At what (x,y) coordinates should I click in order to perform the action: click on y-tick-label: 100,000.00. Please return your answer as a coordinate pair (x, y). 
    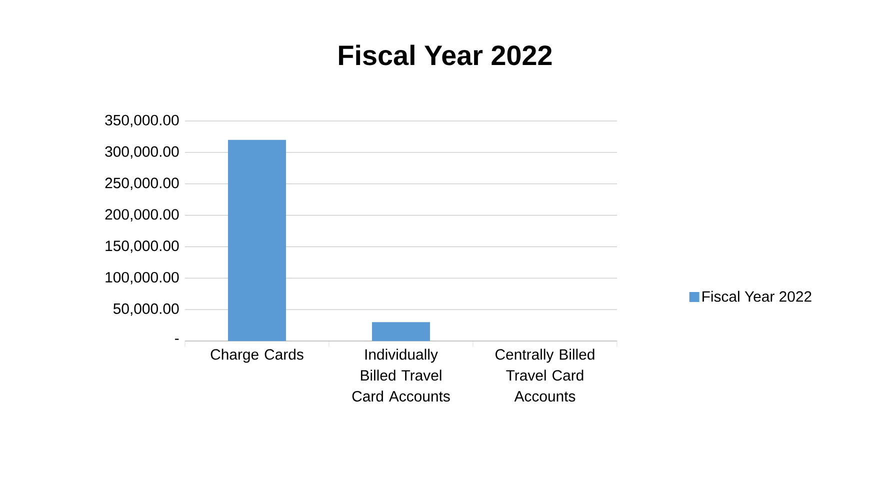
    Looking at the image, I should click on (142, 278).